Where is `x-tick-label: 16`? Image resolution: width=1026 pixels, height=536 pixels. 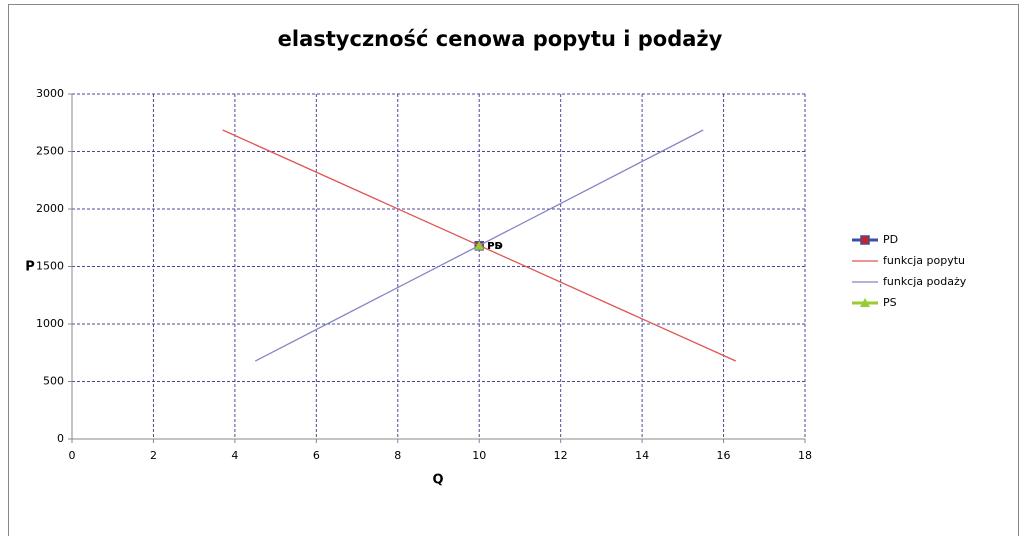 x-tick-label: 16 is located at coordinates (724, 455).